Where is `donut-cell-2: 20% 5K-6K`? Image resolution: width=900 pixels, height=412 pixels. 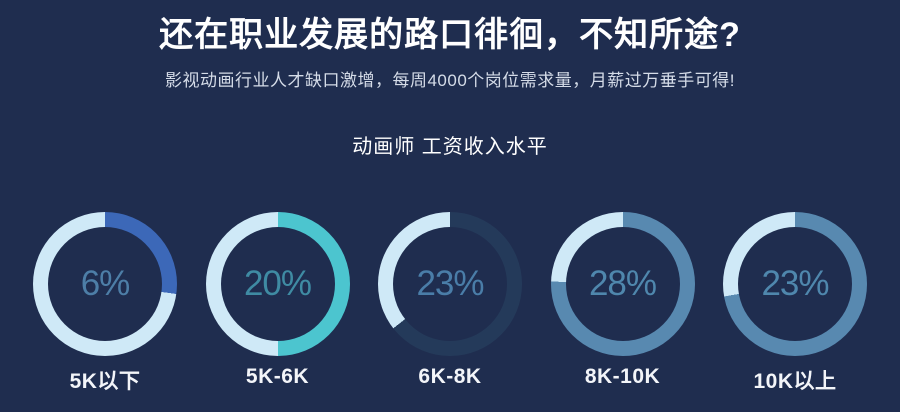
donut-cell-2: 20% 5K-6K is located at coordinates (278, 303).